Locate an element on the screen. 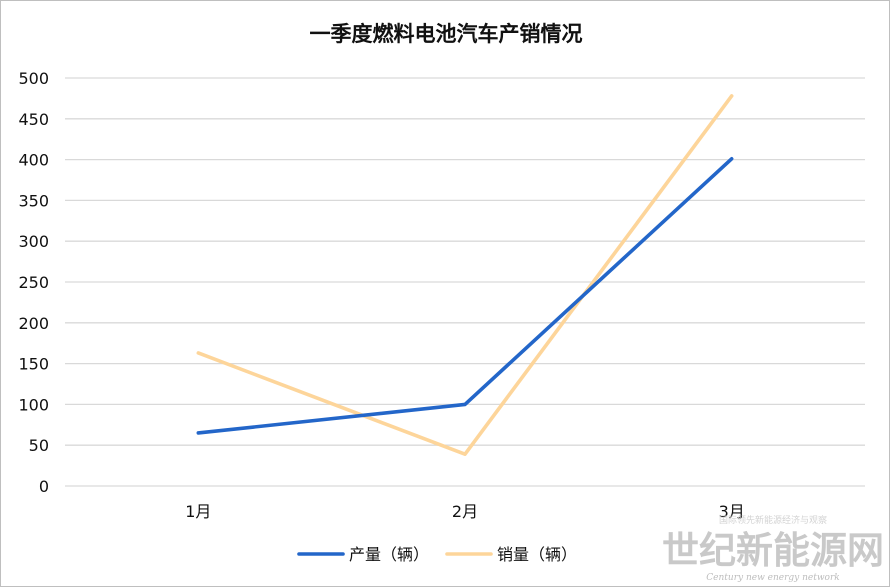 This screenshot has width=890, height=588. y-tick-label: 450 is located at coordinates (33, 119).